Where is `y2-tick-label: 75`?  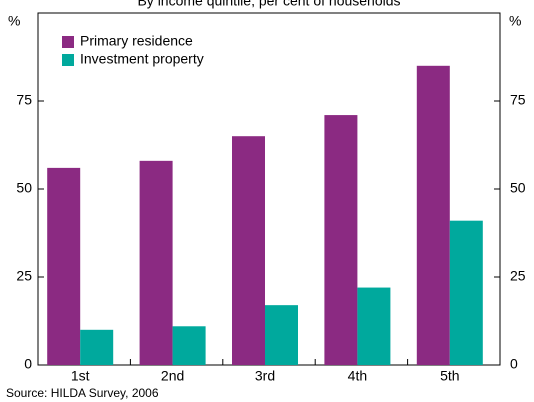 y2-tick-label: 75 is located at coordinates (518, 100).